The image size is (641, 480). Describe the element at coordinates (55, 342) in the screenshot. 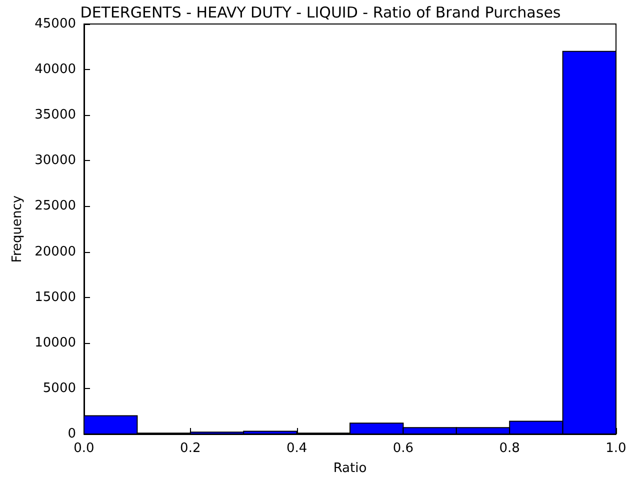

I see `y-tick-label: 10000` at that location.